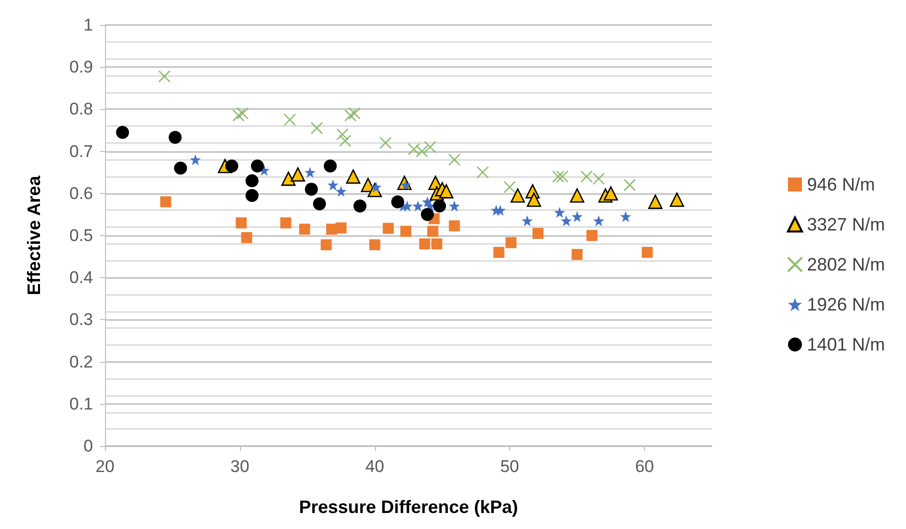 This screenshot has height=529, width=906. I want to click on y-tick-label: 0.1, so click(81, 404).